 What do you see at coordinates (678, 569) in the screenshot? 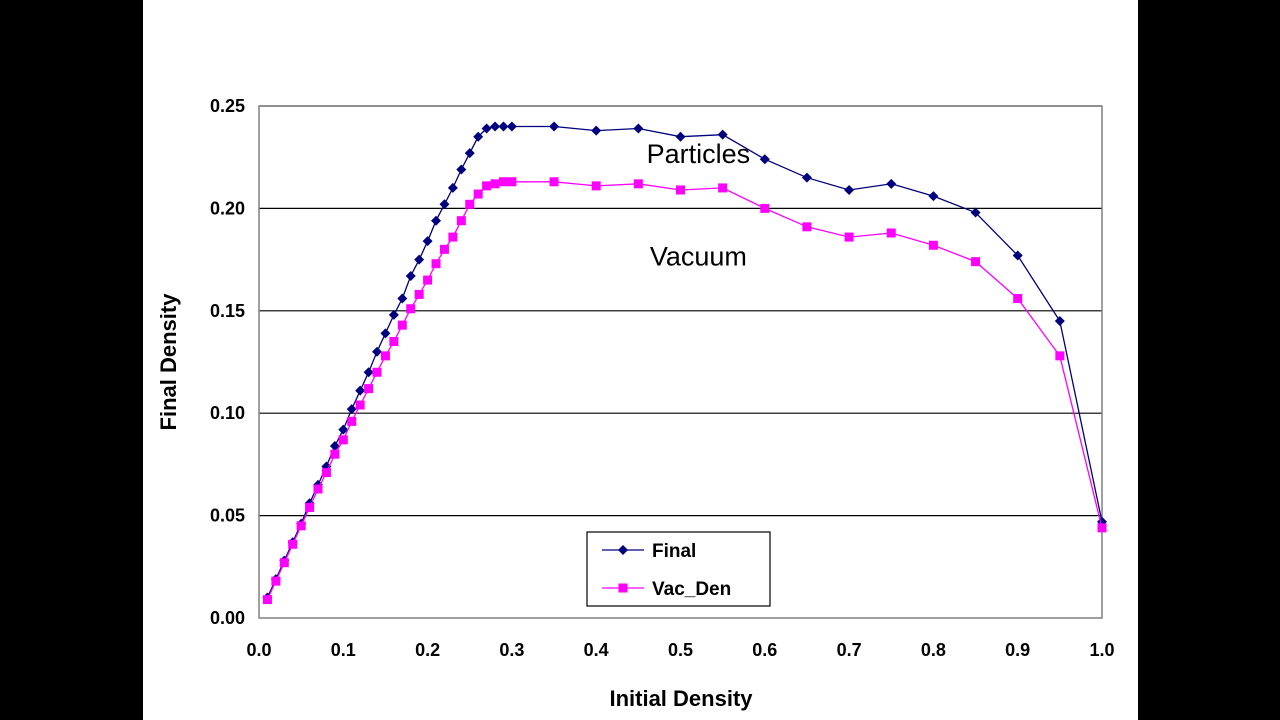
I see `legend: Final Vac_Den` at bounding box center [678, 569].